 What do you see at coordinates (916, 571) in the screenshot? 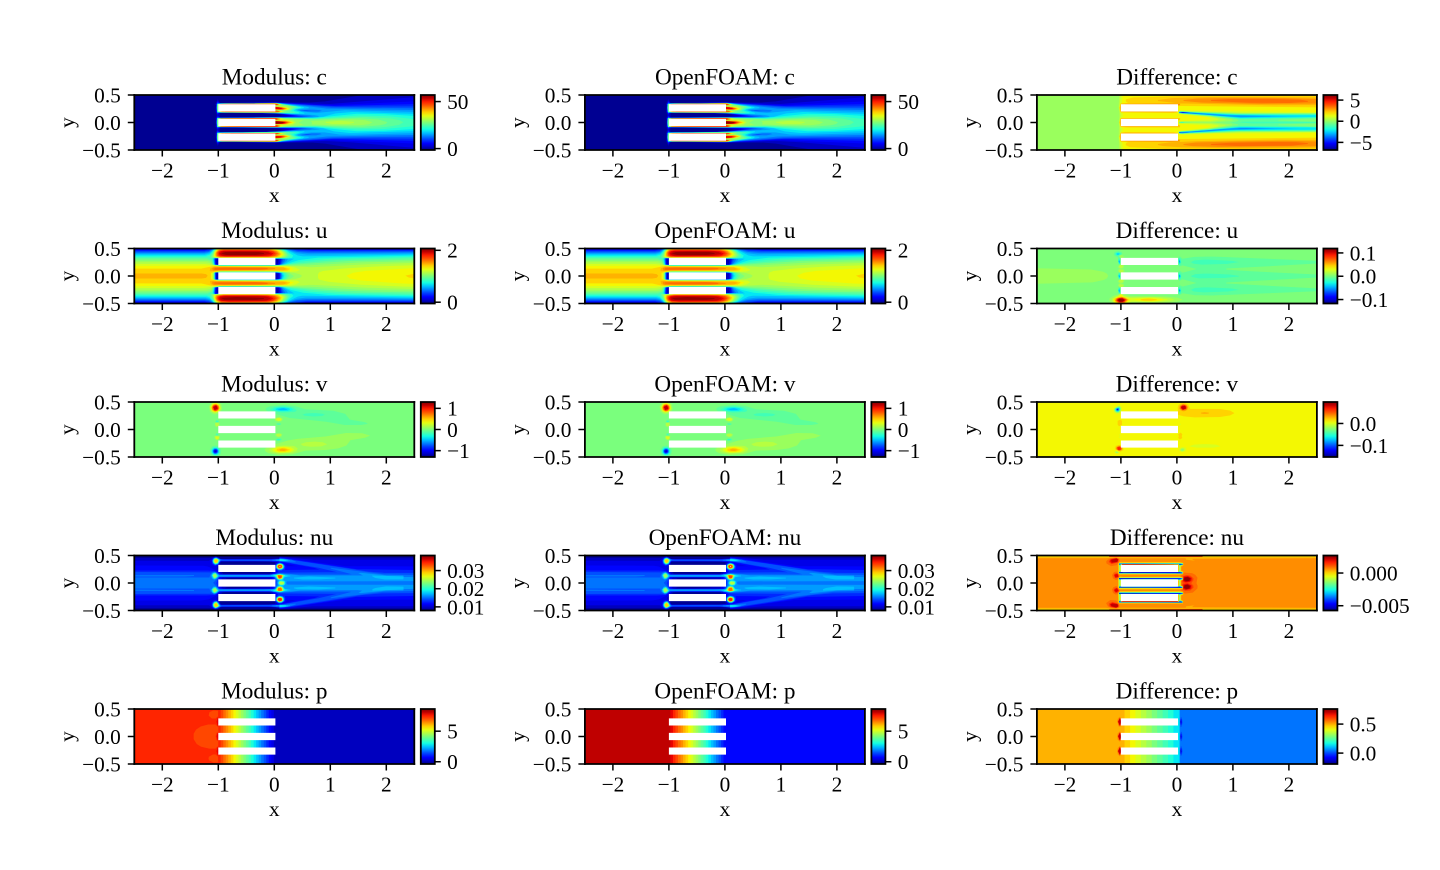
I see `svg-text: 0.03` at bounding box center [916, 571].